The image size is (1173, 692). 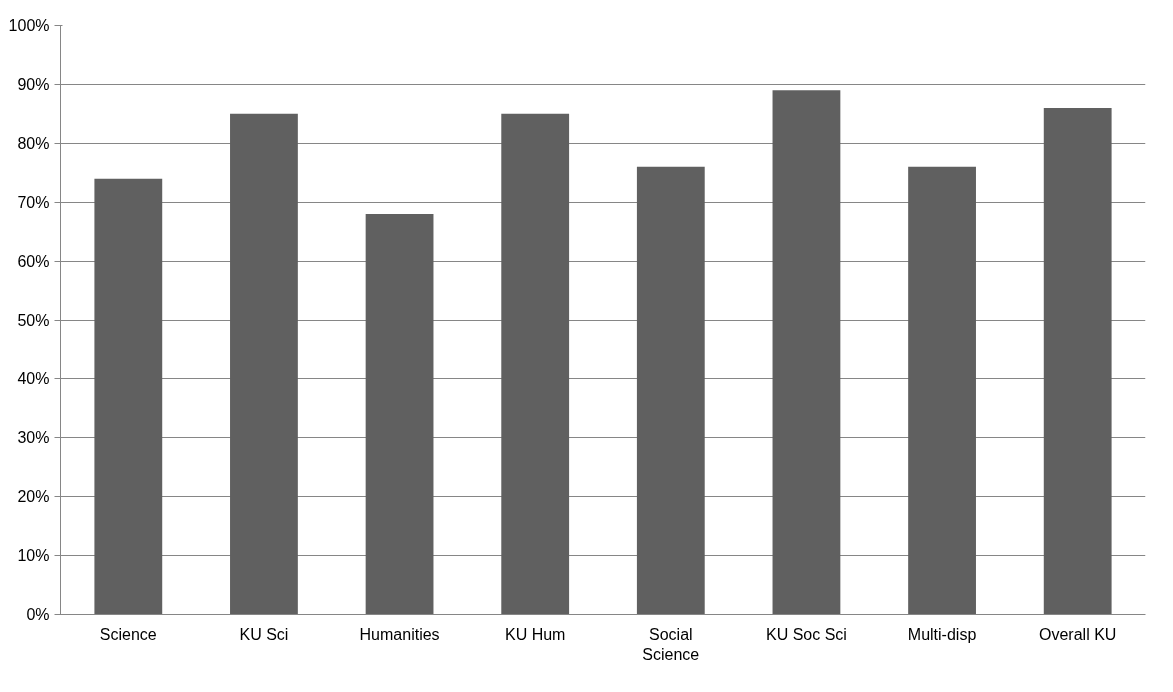 I want to click on y-tick-label: 30%, so click(x=33, y=438).